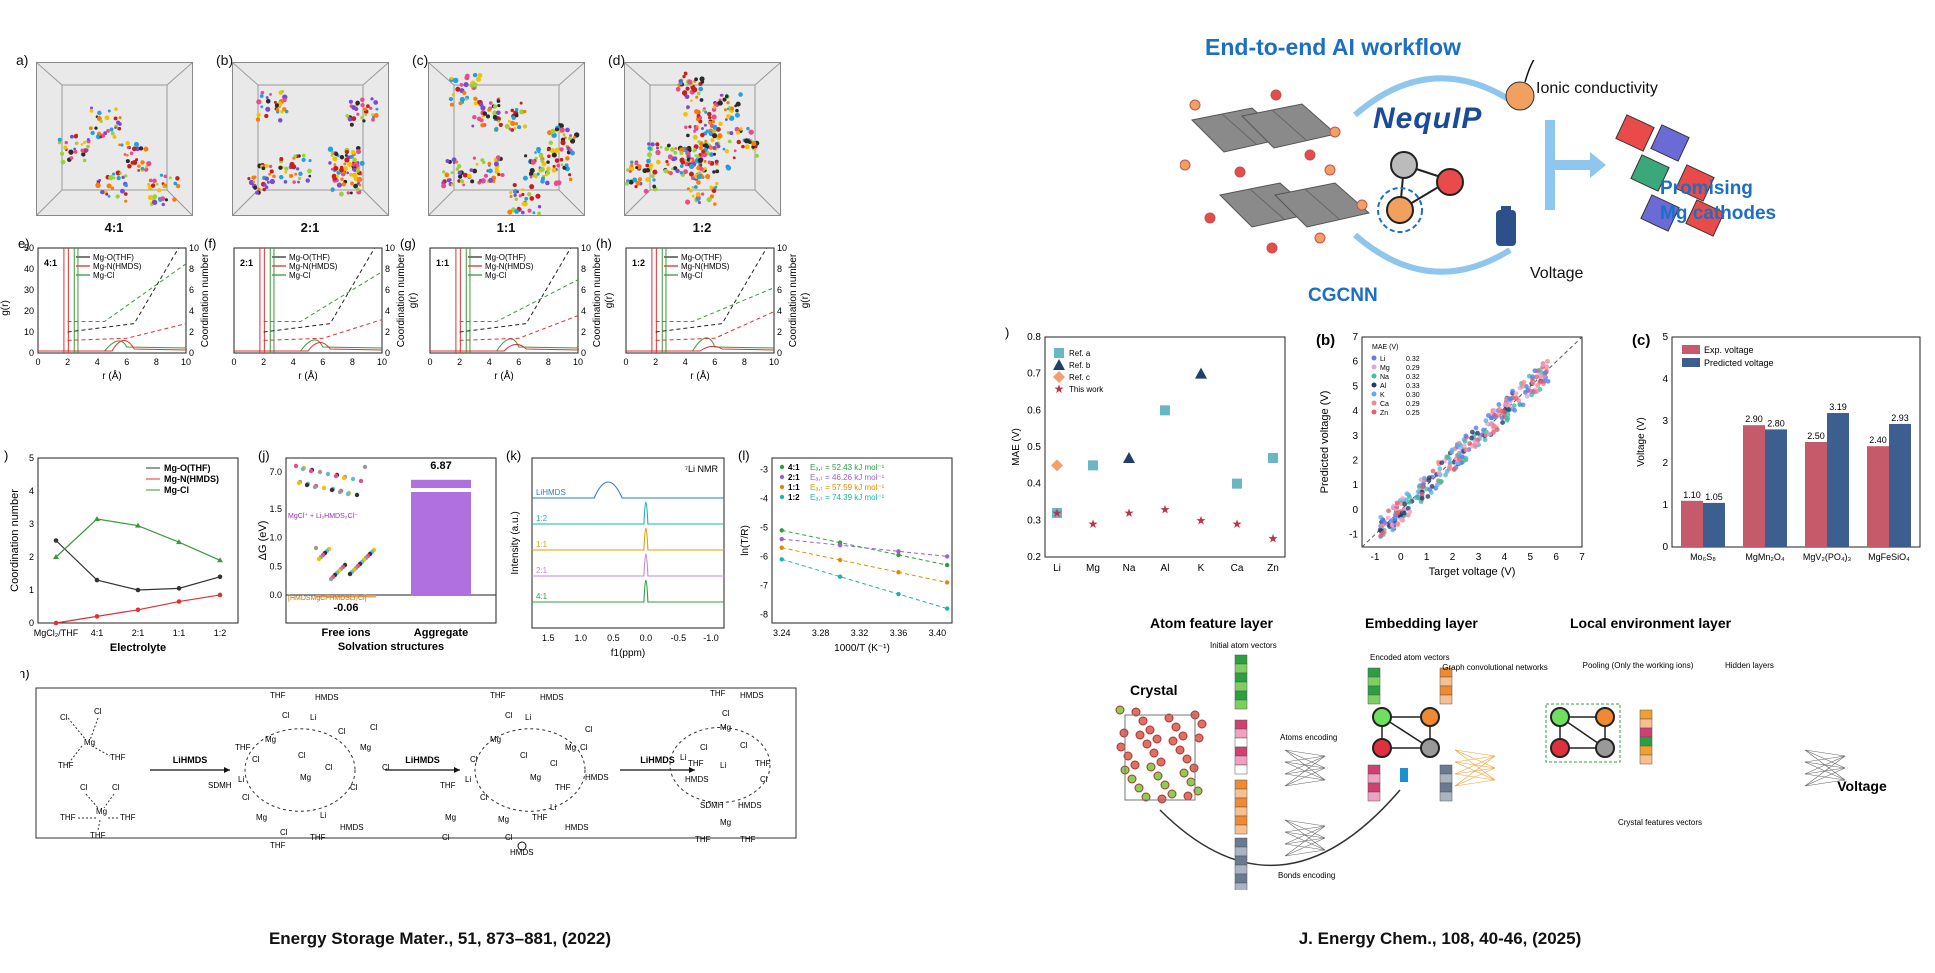  What do you see at coordinates (29, 269) in the screenshot?
I see `ytick-label: 40` at bounding box center [29, 269].